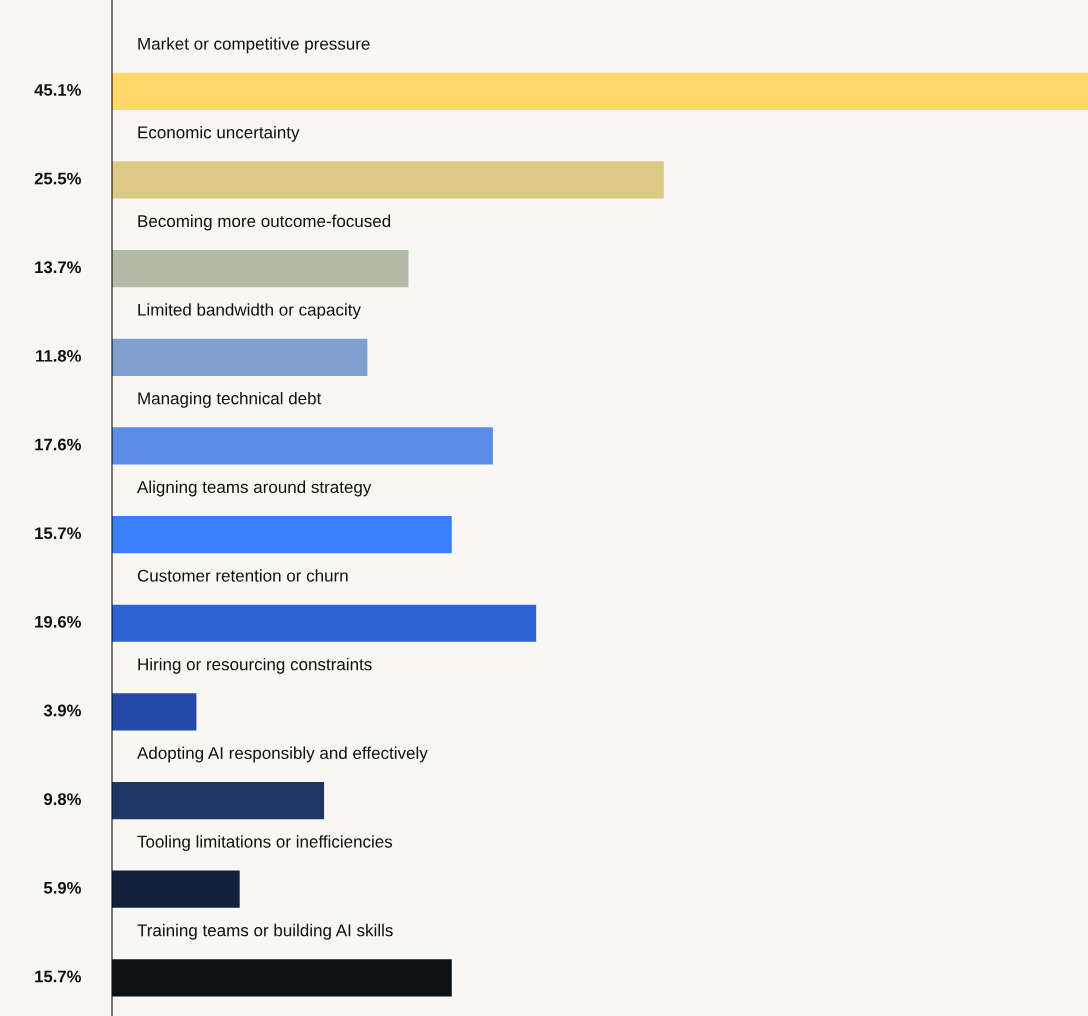 This screenshot has height=1016, width=1088. Describe the element at coordinates (255, 665) in the screenshot. I see `y-tick-label: Hiring or resourcing constraints` at that location.